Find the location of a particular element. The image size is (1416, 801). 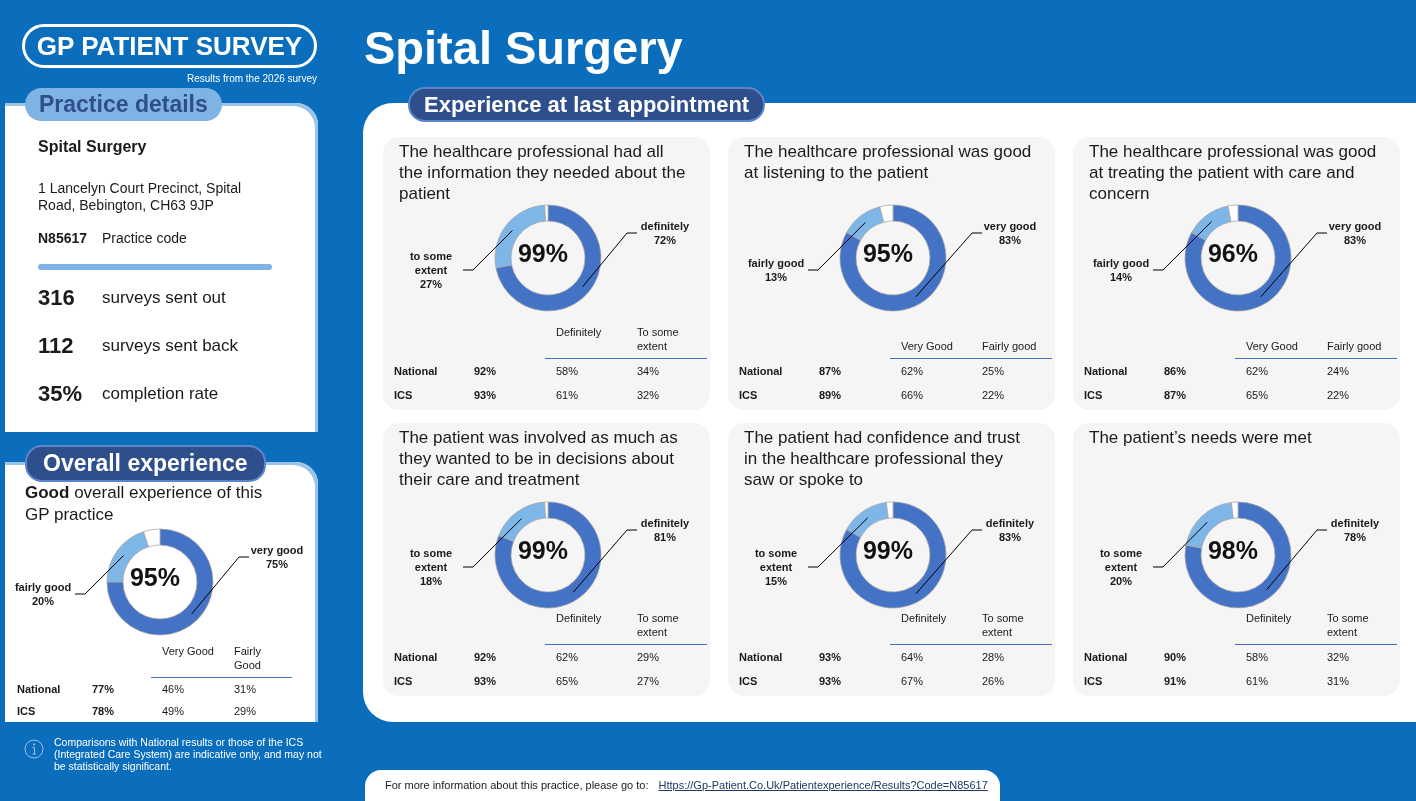

text: 87% is located at coordinates (1175, 395).